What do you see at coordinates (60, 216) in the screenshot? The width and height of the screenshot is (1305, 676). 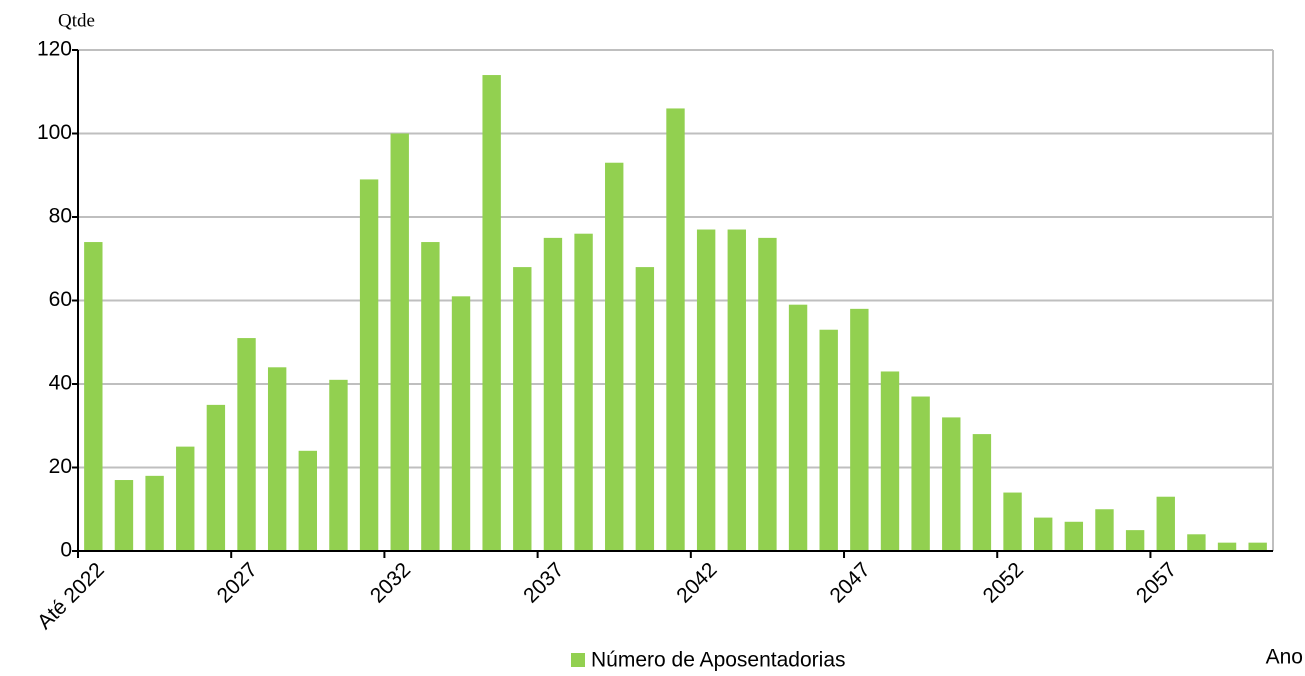 I see `y-tick-label: 80` at bounding box center [60, 216].